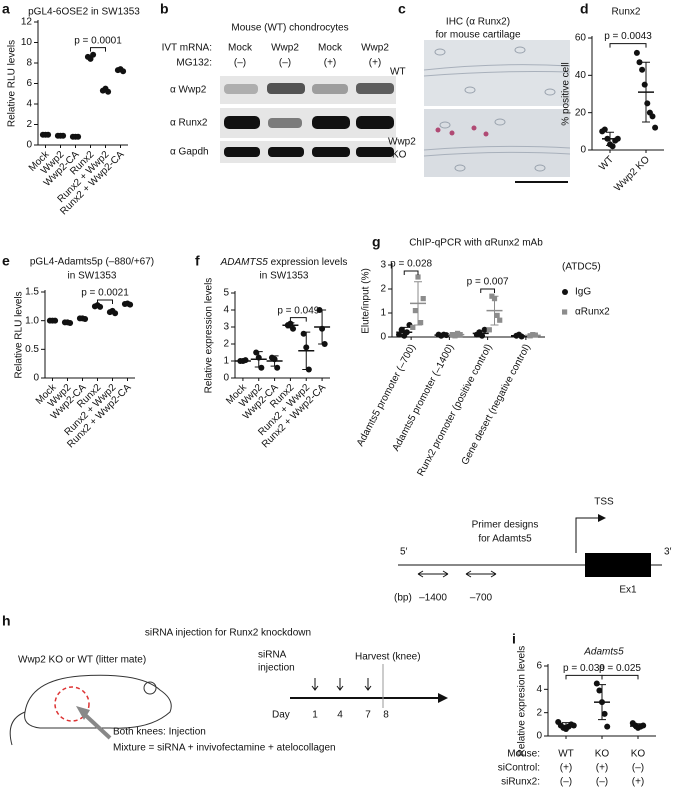  Describe the element at coordinates (495, 109) in the screenshot. I see `ihc-cells` at that location.